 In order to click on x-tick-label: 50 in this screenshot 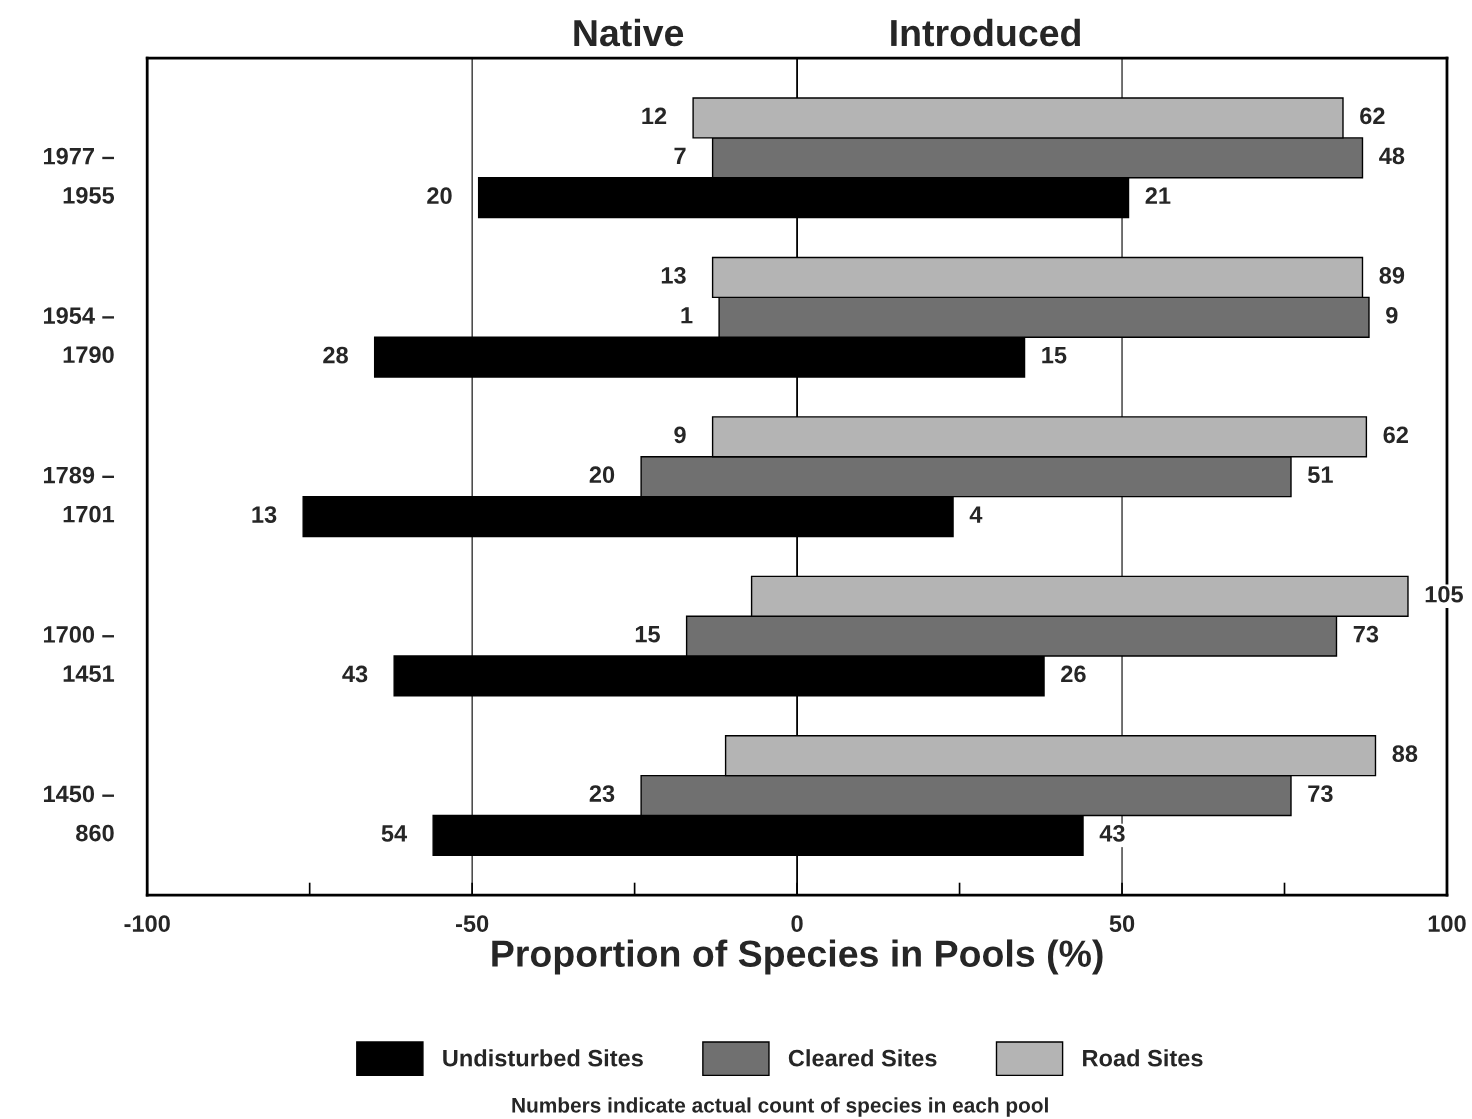, I will do `click(1122, 923)`.